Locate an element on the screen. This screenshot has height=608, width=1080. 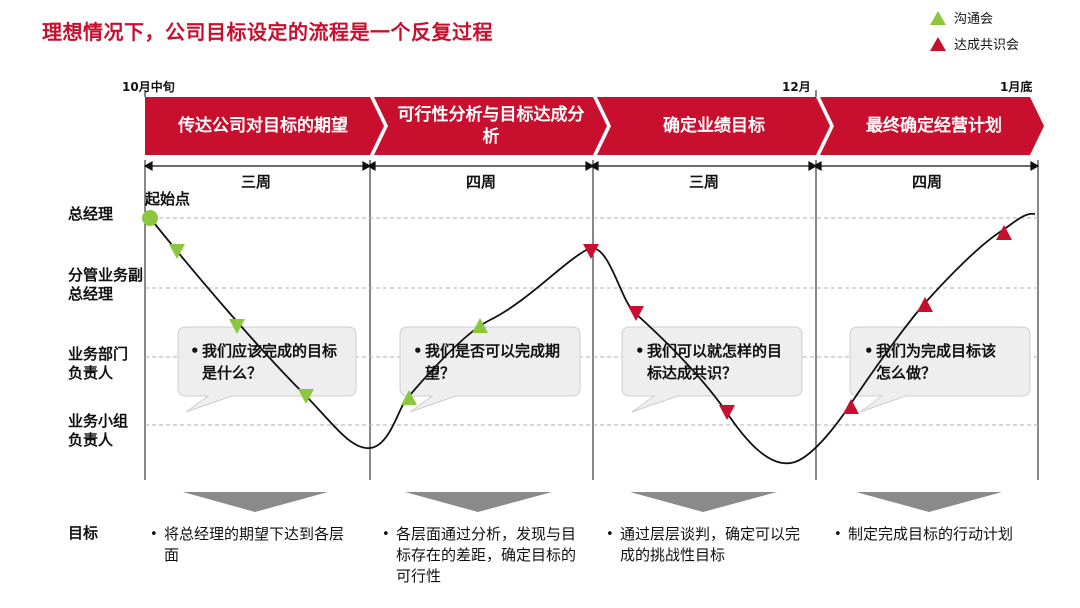
start-point-label: 起始点 is located at coordinates (168, 199).